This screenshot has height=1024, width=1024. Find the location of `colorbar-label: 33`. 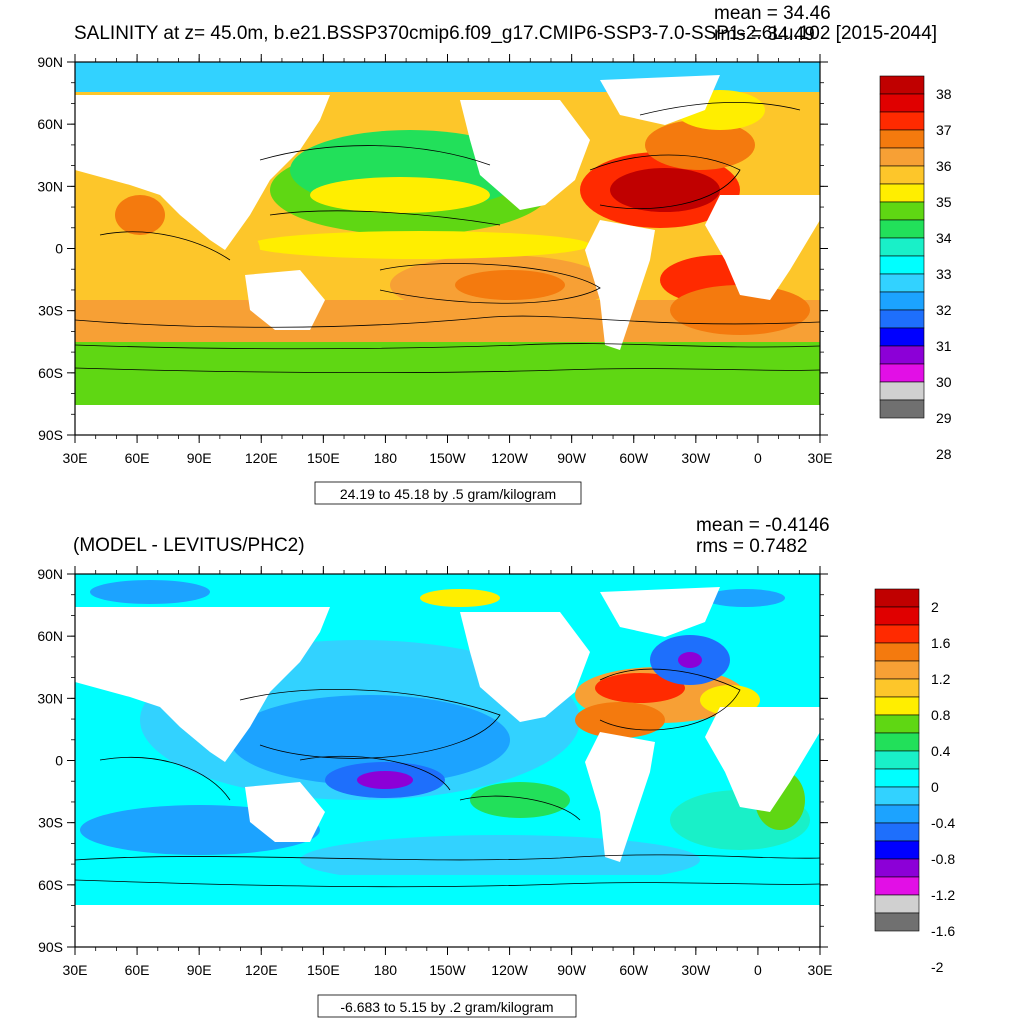

colorbar-label: 33 is located at coordinates (944, 274).